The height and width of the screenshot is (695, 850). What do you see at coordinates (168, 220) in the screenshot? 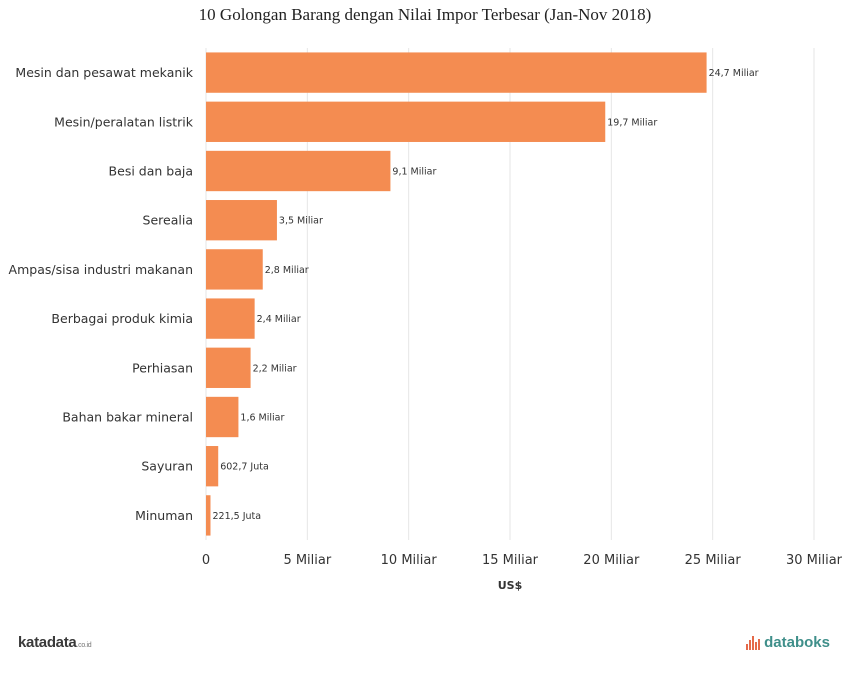
I see `category-label: Serealia` at bounding box center [168, 220].